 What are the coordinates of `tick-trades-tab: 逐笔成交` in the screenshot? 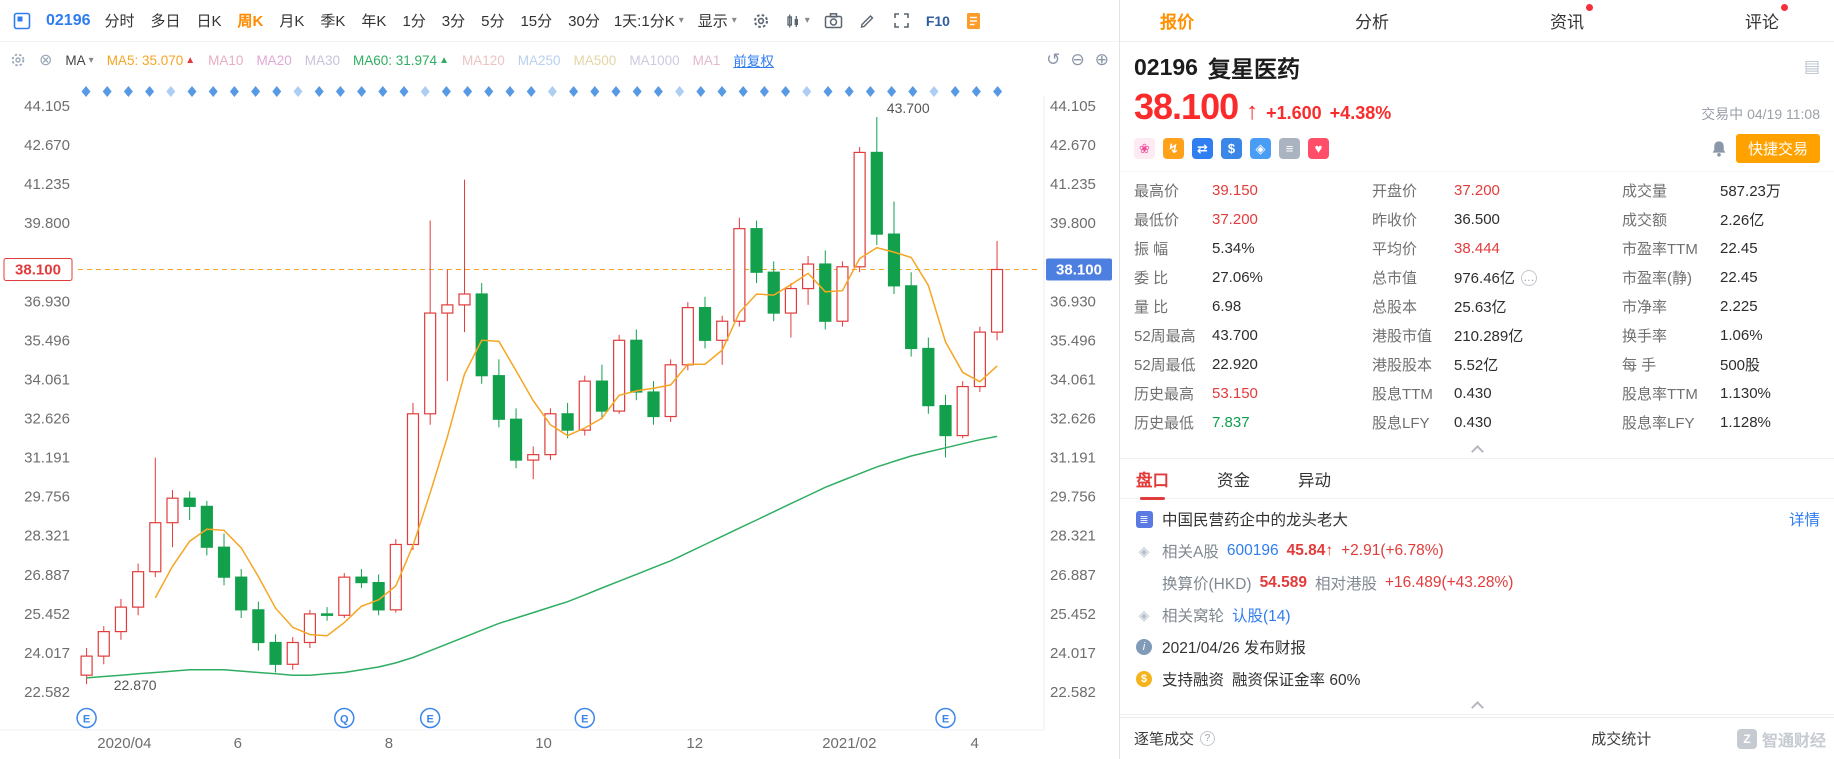 It's located at (1164, 739).